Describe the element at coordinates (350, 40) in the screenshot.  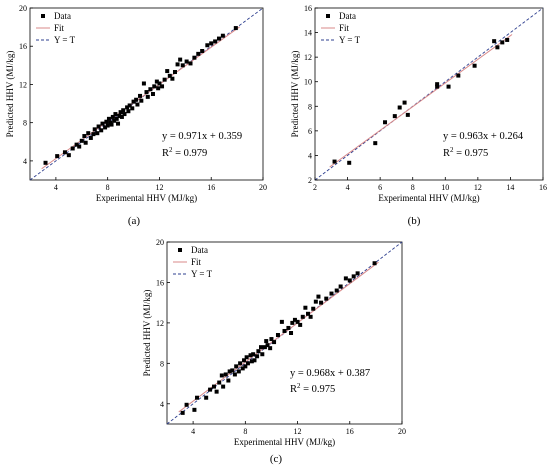
I see `legend-identity-label: Y = T` at that location.